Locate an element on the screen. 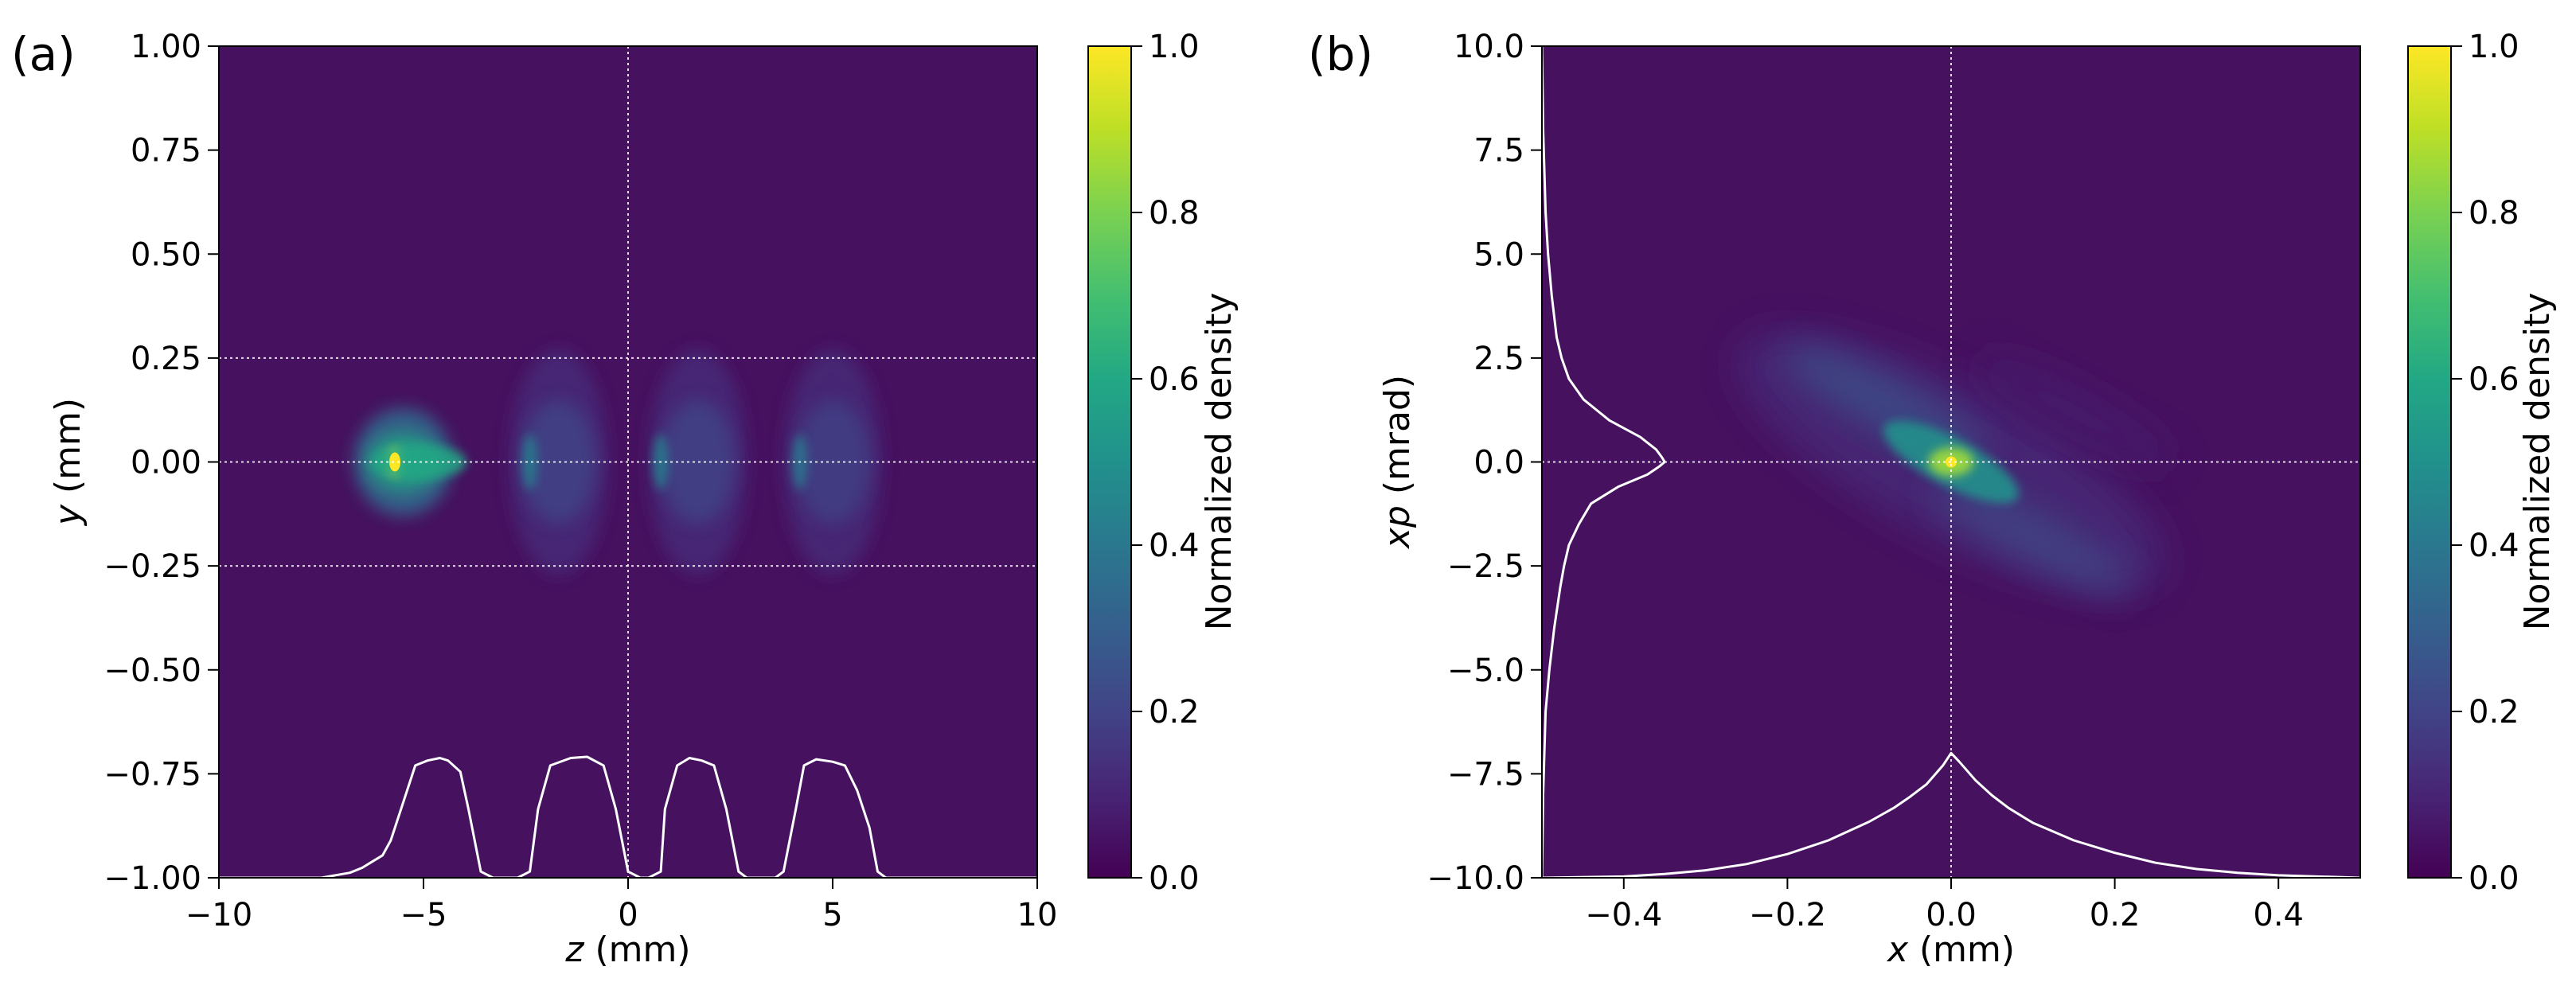  b-y-tick-label: −7.5 is located at coordinates (1485, 774).